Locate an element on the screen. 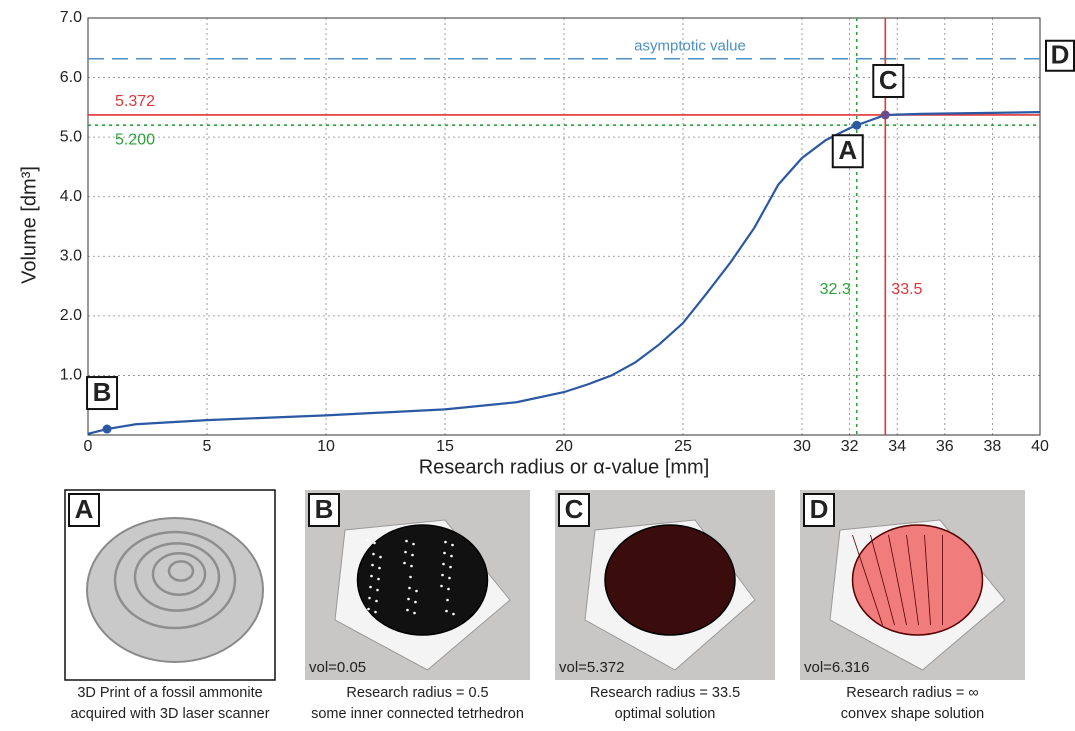 This screenshot has width=1075, height=731. x-tick-label: 5 is located at coordinates (207, 446).